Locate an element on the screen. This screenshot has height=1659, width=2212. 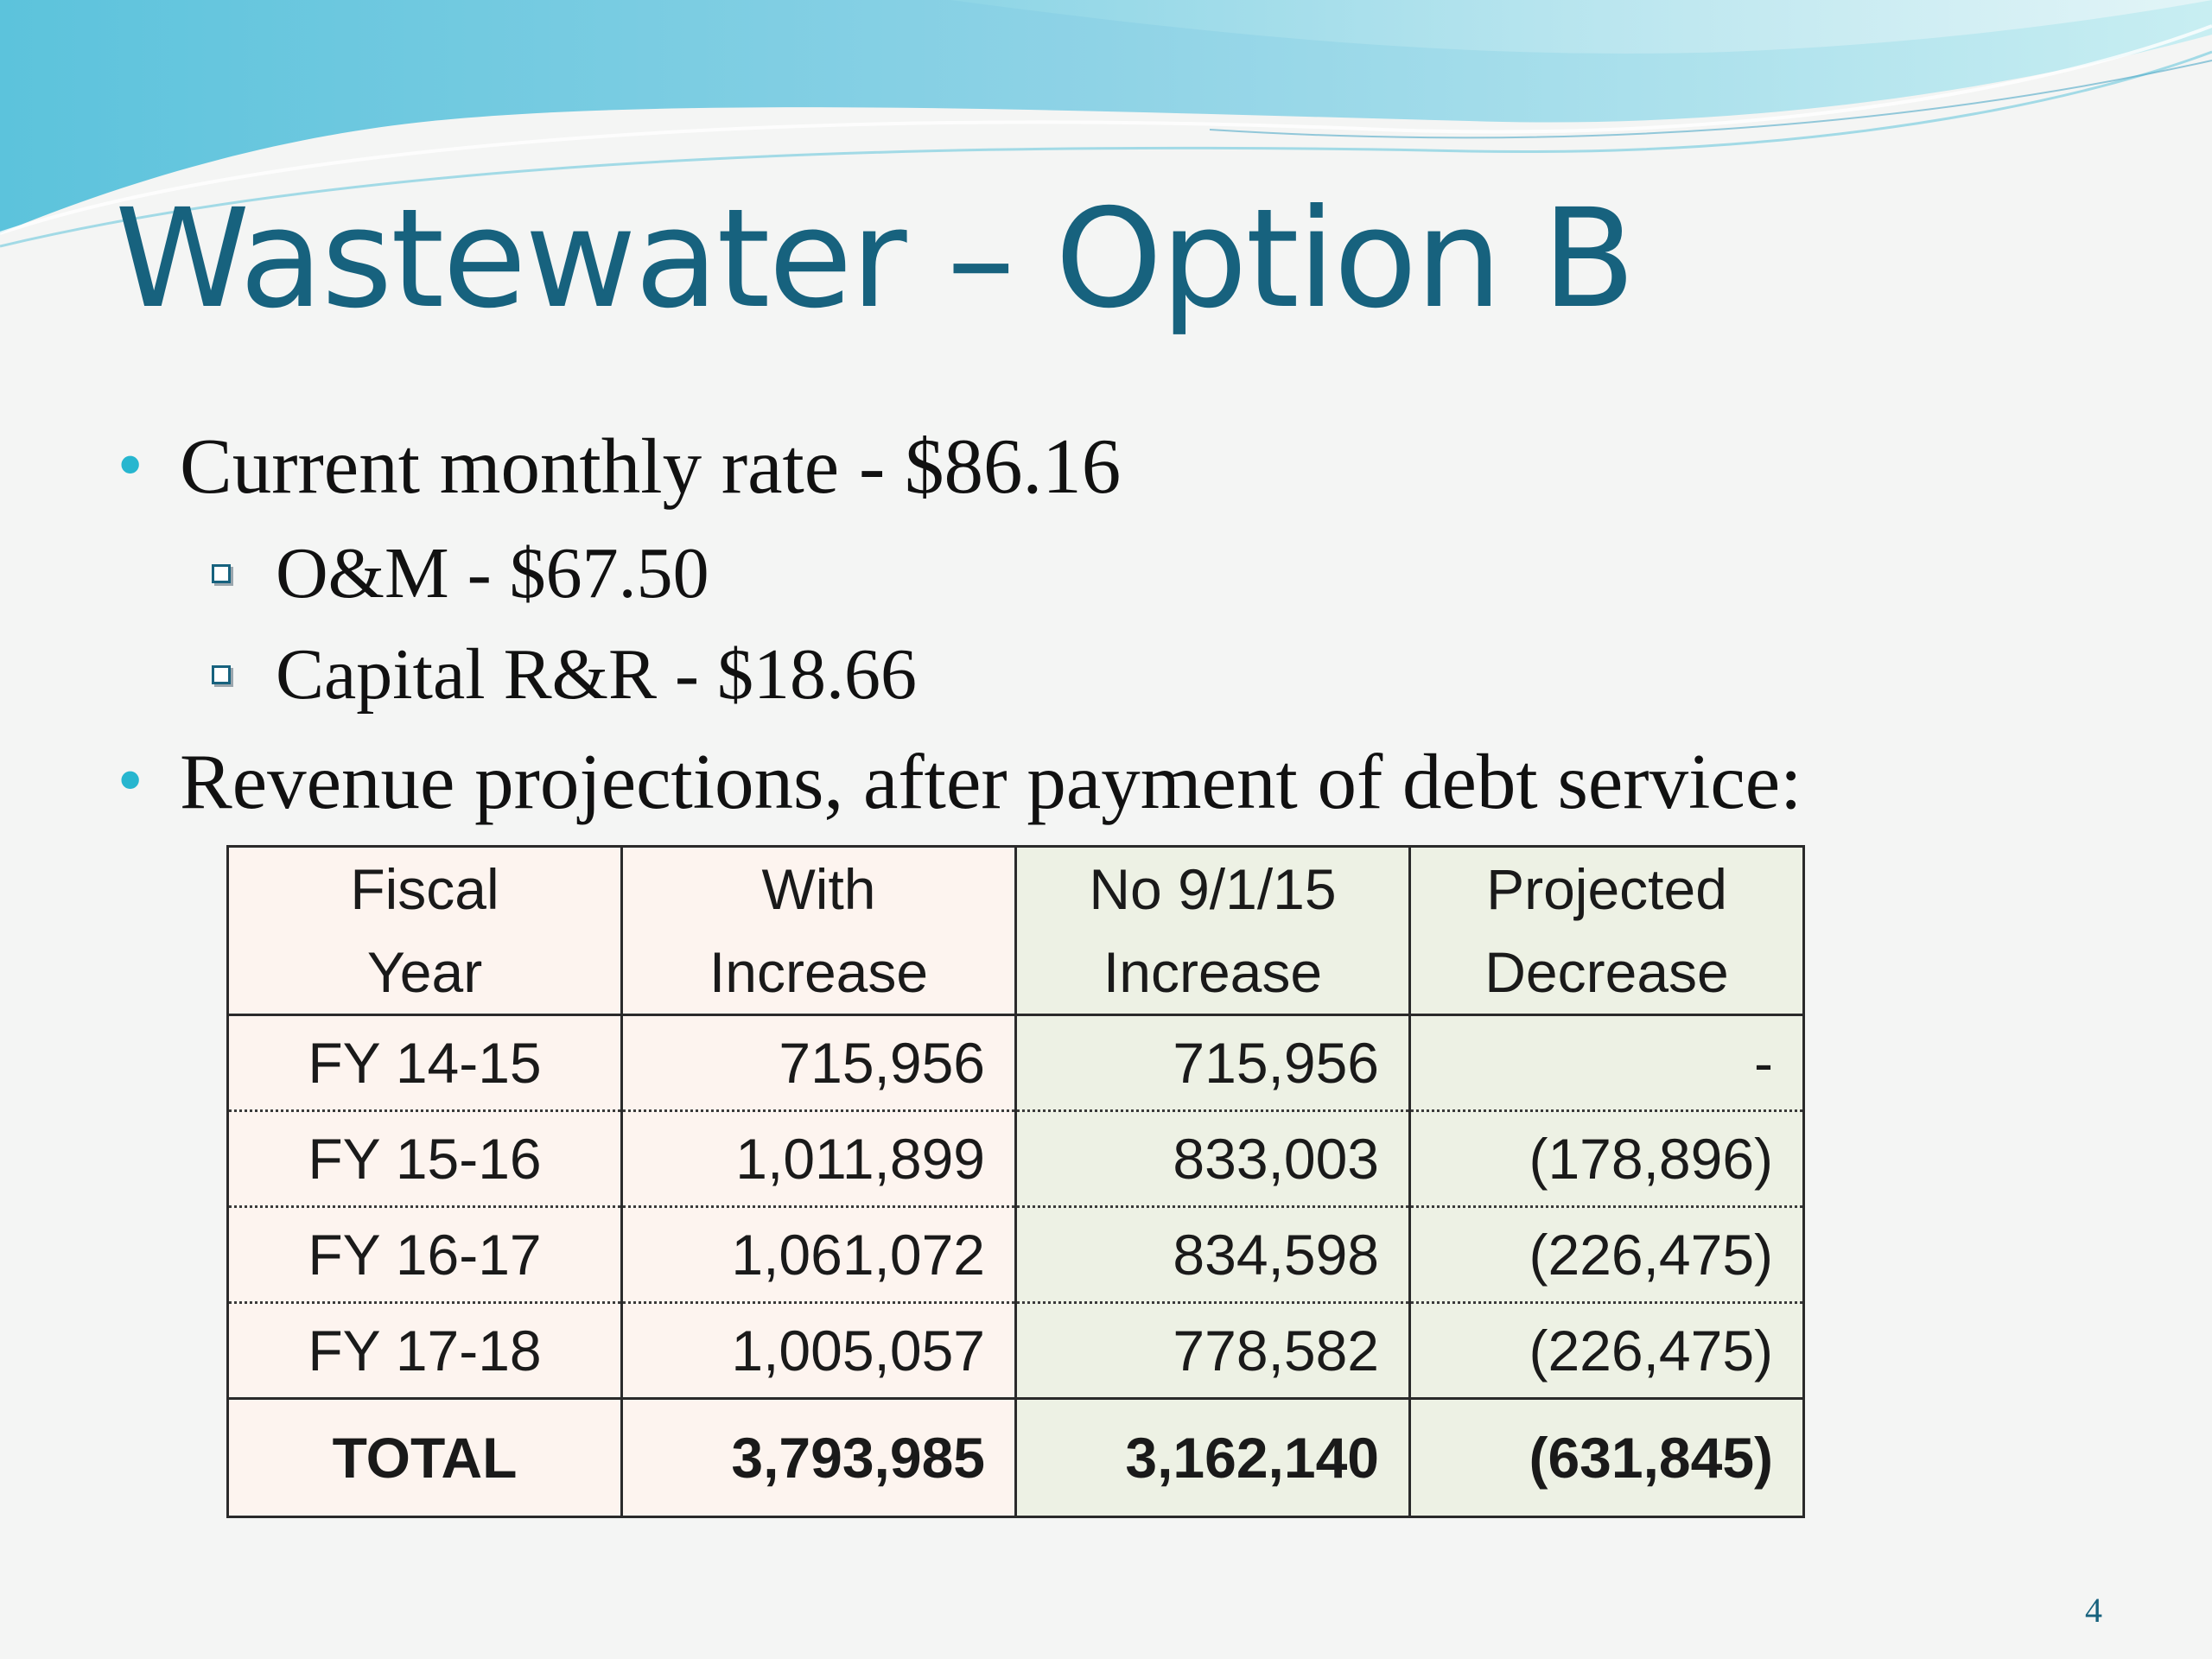
fiscal-year-cell: FY 17-18 is located at coordinates (424, 1351).